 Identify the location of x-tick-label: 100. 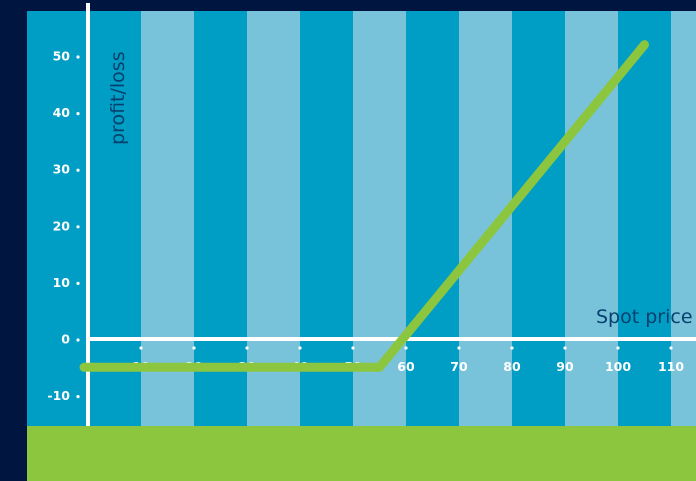
(618, 366).